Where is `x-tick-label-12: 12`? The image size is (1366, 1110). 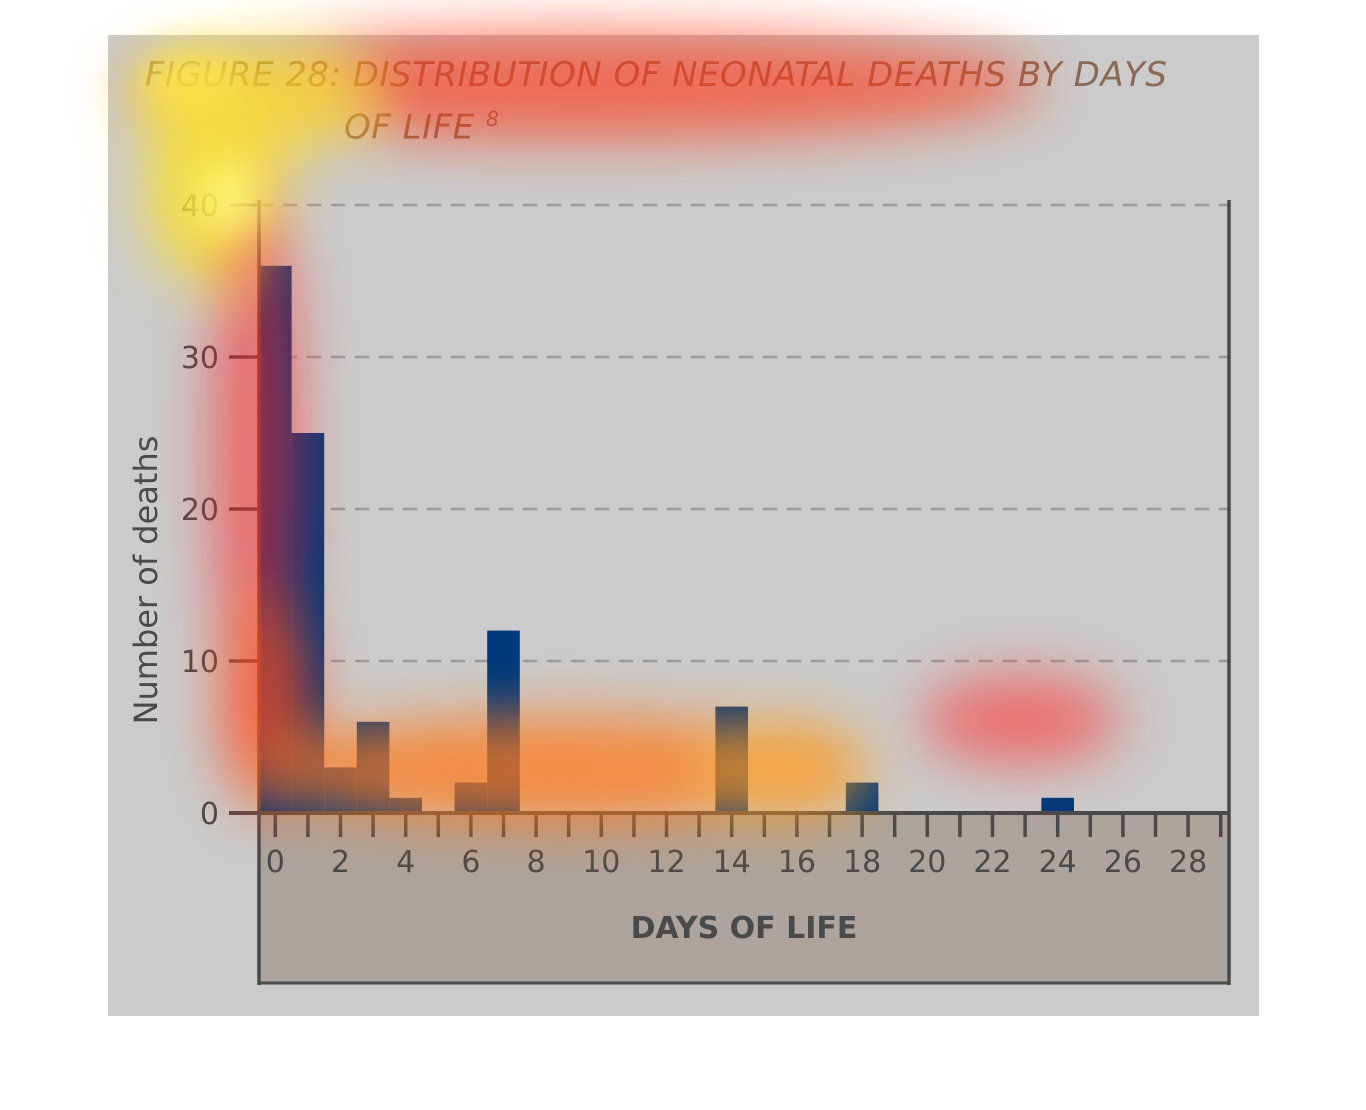 x-tick-label-12: 12 is located at coordinates (666, 862).